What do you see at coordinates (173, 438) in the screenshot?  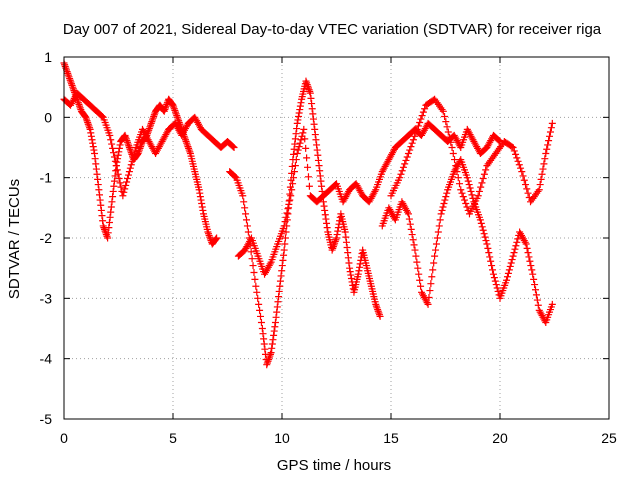 I see `x-tick-label: 5` at bounding box center [173, 438].